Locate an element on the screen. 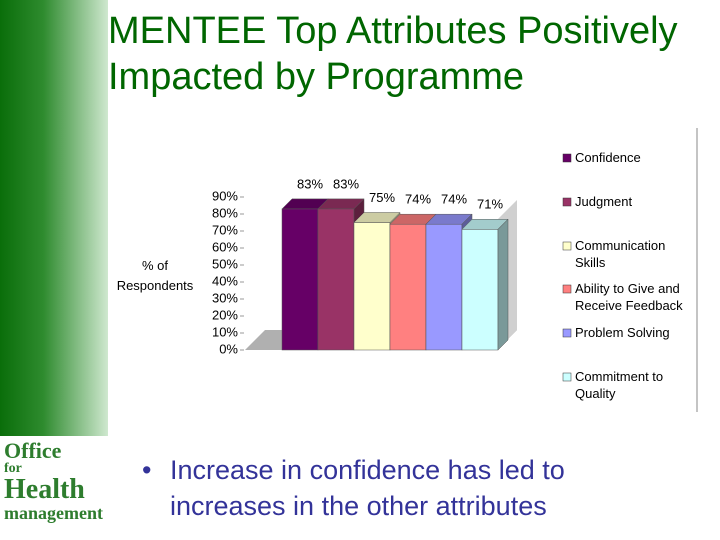 This screenshot has width=720, height=540. y-tick-label: 50% is located at coordinates (225, 263).